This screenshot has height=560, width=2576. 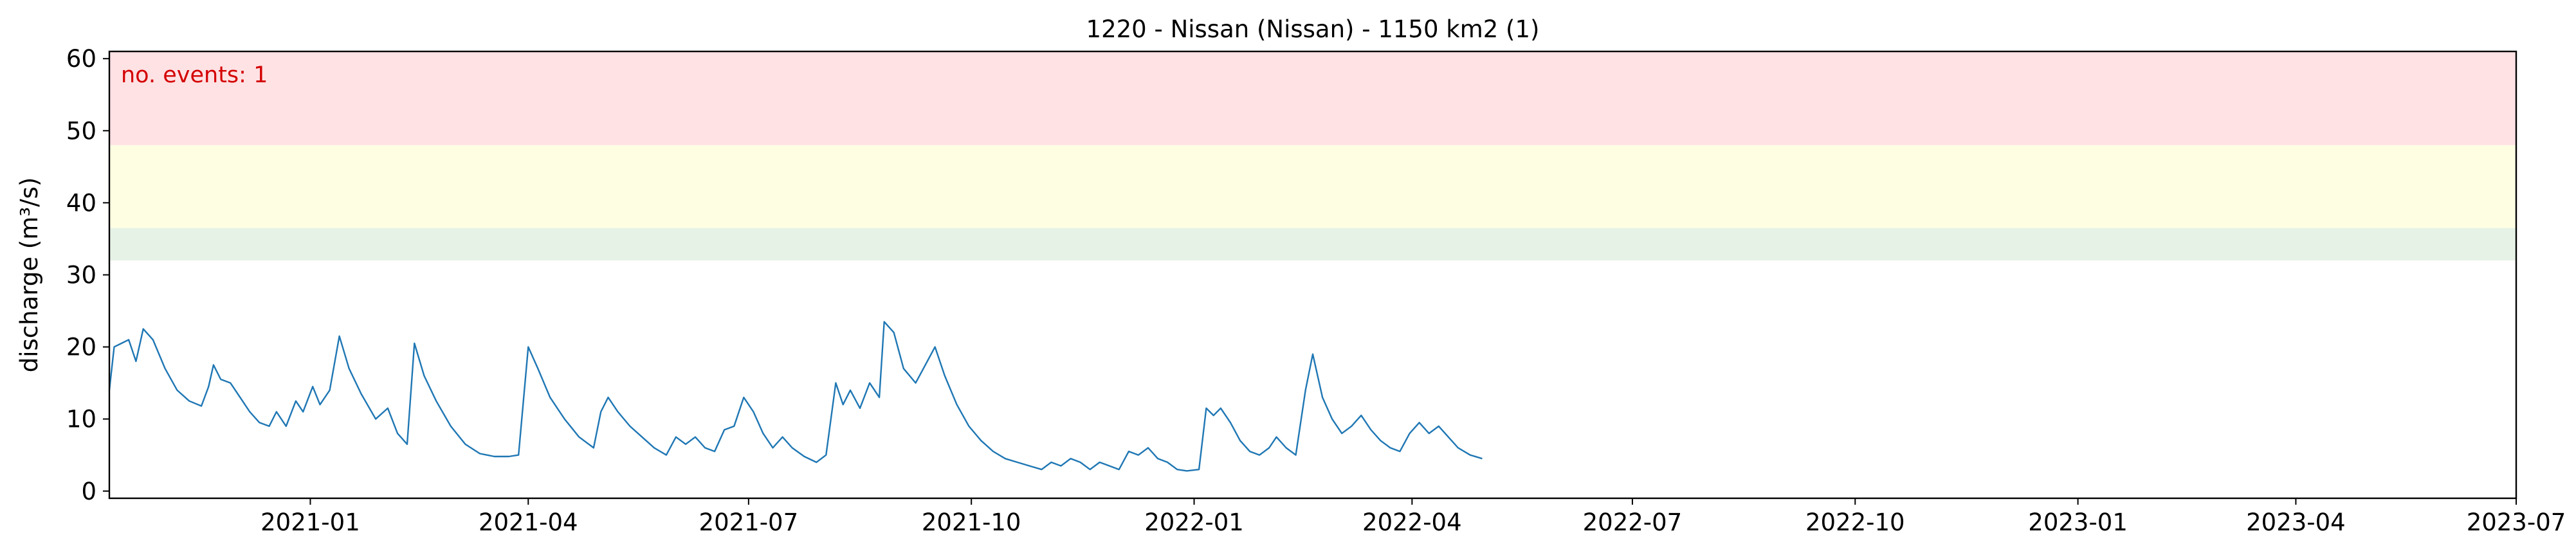 What do you see at coordinates (971, 522) in the screenshot?
I see `x-tick-label: 2021-10` at bounding box center [971, 522].